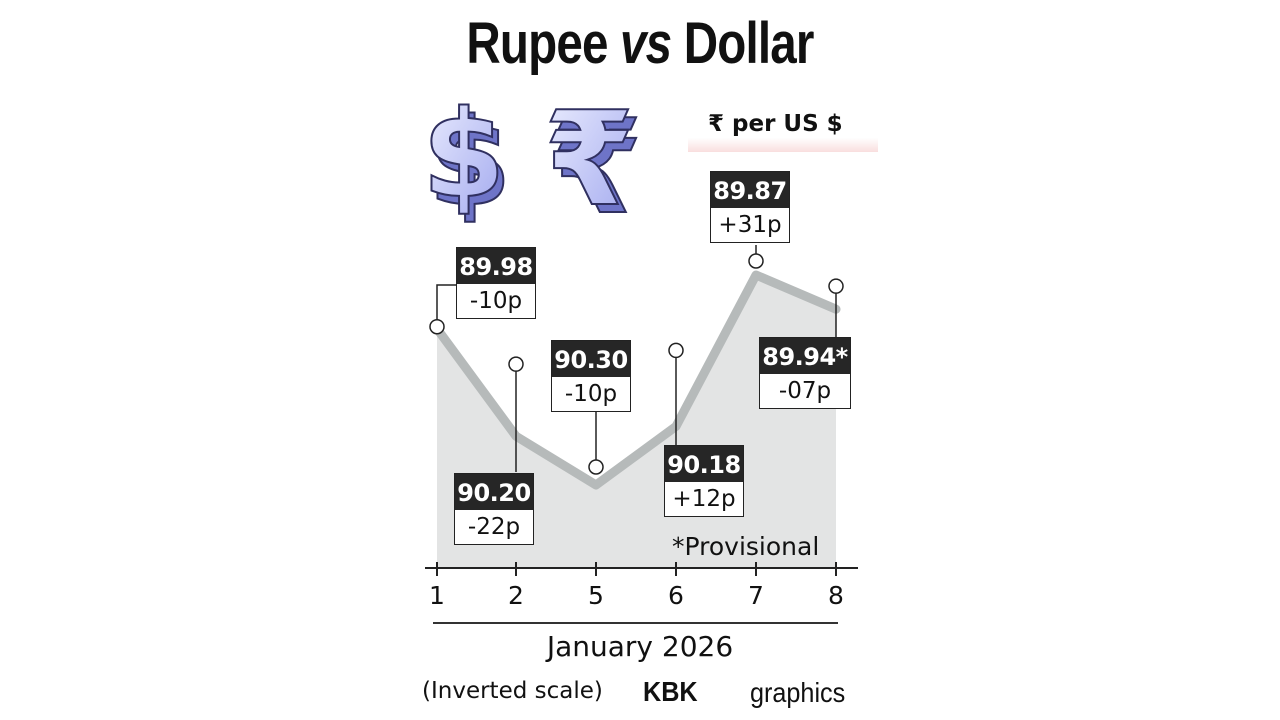 The image size is (1280, 720). Describe the element at coordinates (670, 691) in the screenshot. I see `brand-logo: KBK` at that location.